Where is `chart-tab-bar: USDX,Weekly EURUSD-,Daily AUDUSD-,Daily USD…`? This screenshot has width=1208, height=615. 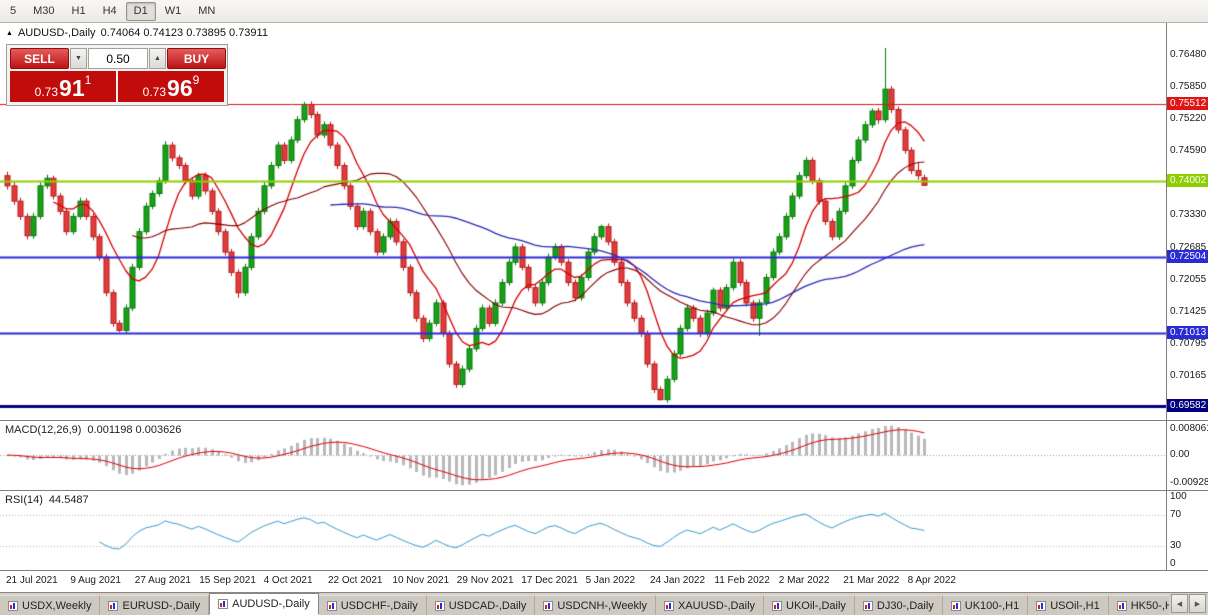
chart-tab-bar: USDX,Weekly EURUSD-,Daily AUDUSD-,Daily USD… is located at coordinates (604, 603).